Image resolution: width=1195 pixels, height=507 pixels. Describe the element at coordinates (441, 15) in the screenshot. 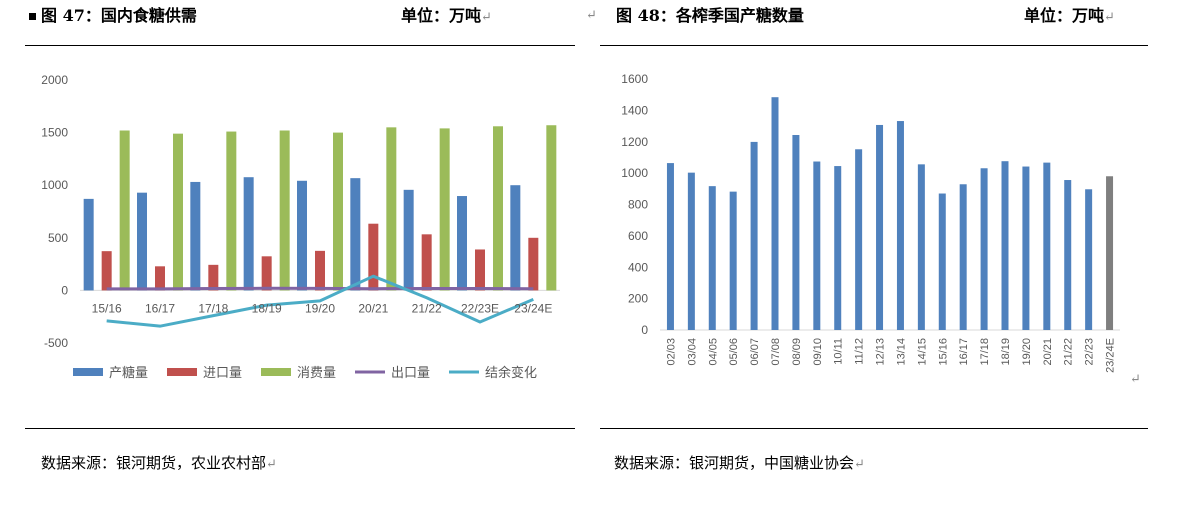

I see `left-unit-label: 单位：万吨` at that location.